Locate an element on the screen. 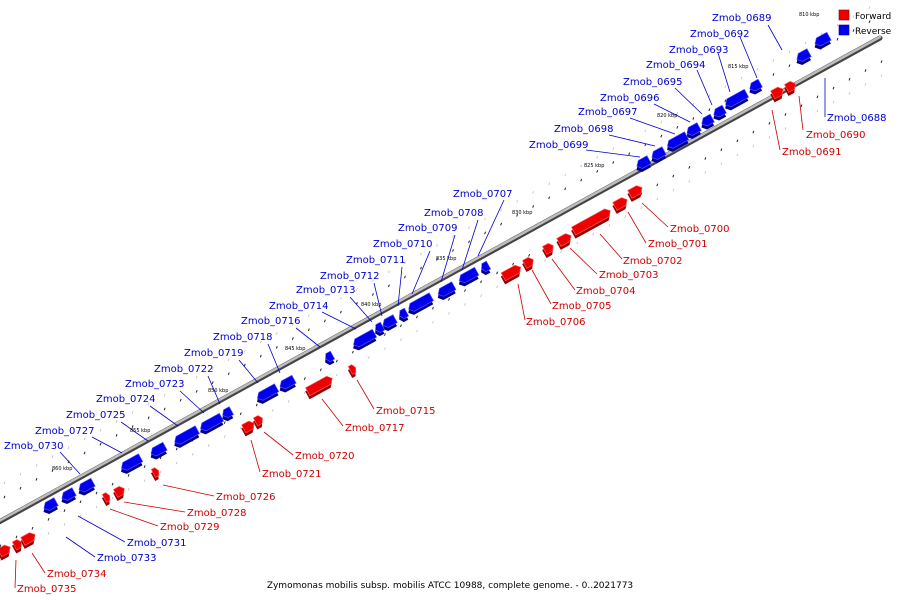 Image resolution: width=900 pixels, height=600 pixels. gene-label-zmob-0693: Zmob_0693 is located at coordinates (699, 50).